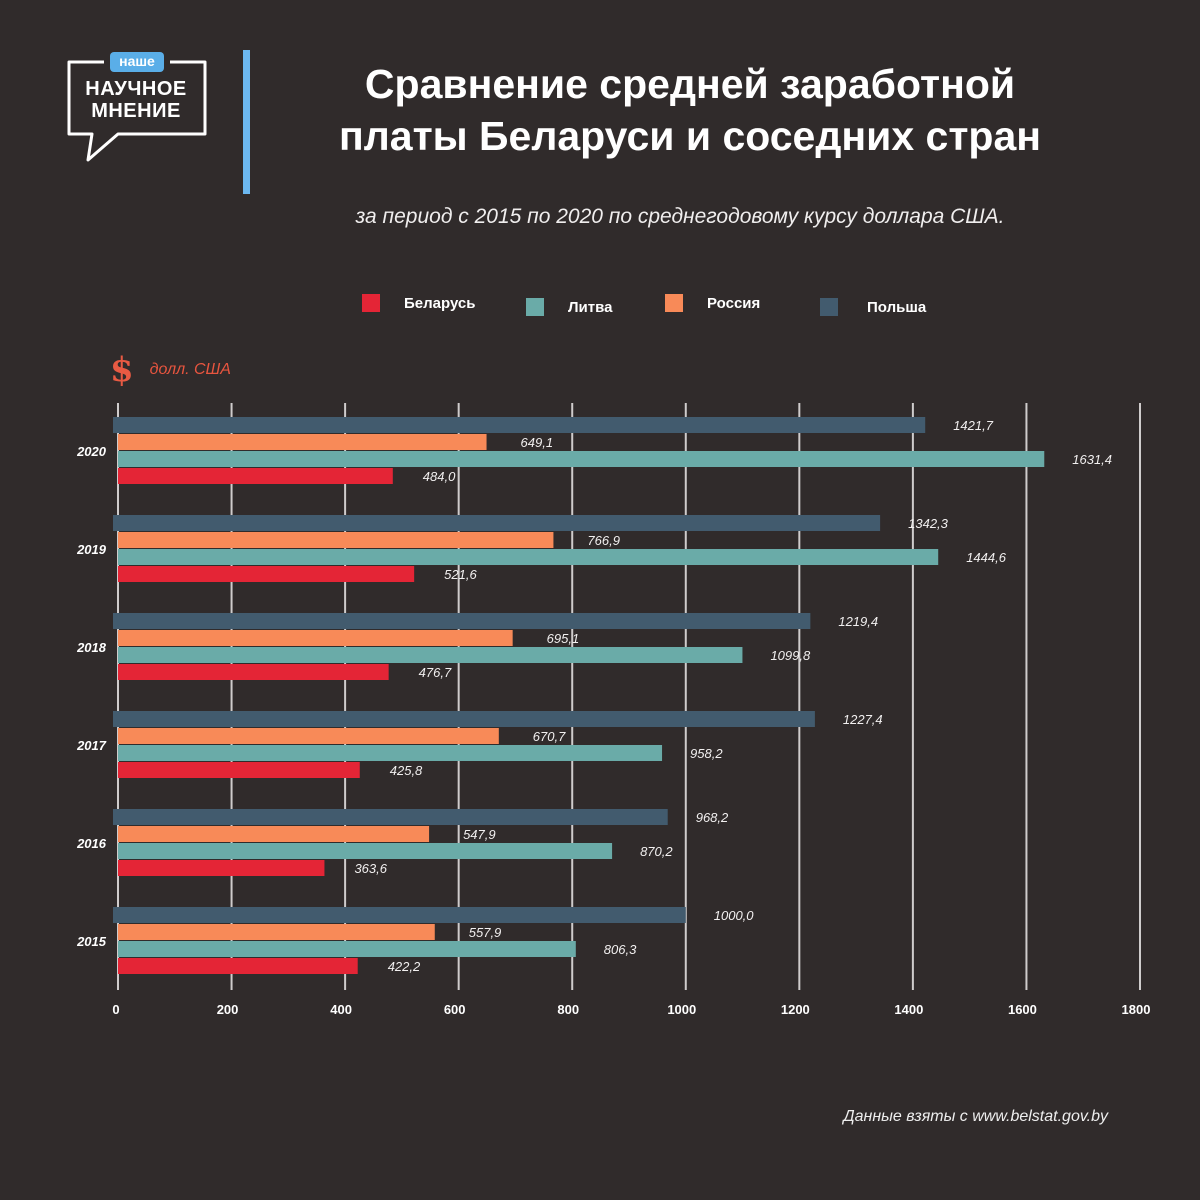 This screenshot has height=1200, width=1200. Describe the element at coordinates (430, 655) in the screenshot. I see `bar-Литва-2018` at that location.